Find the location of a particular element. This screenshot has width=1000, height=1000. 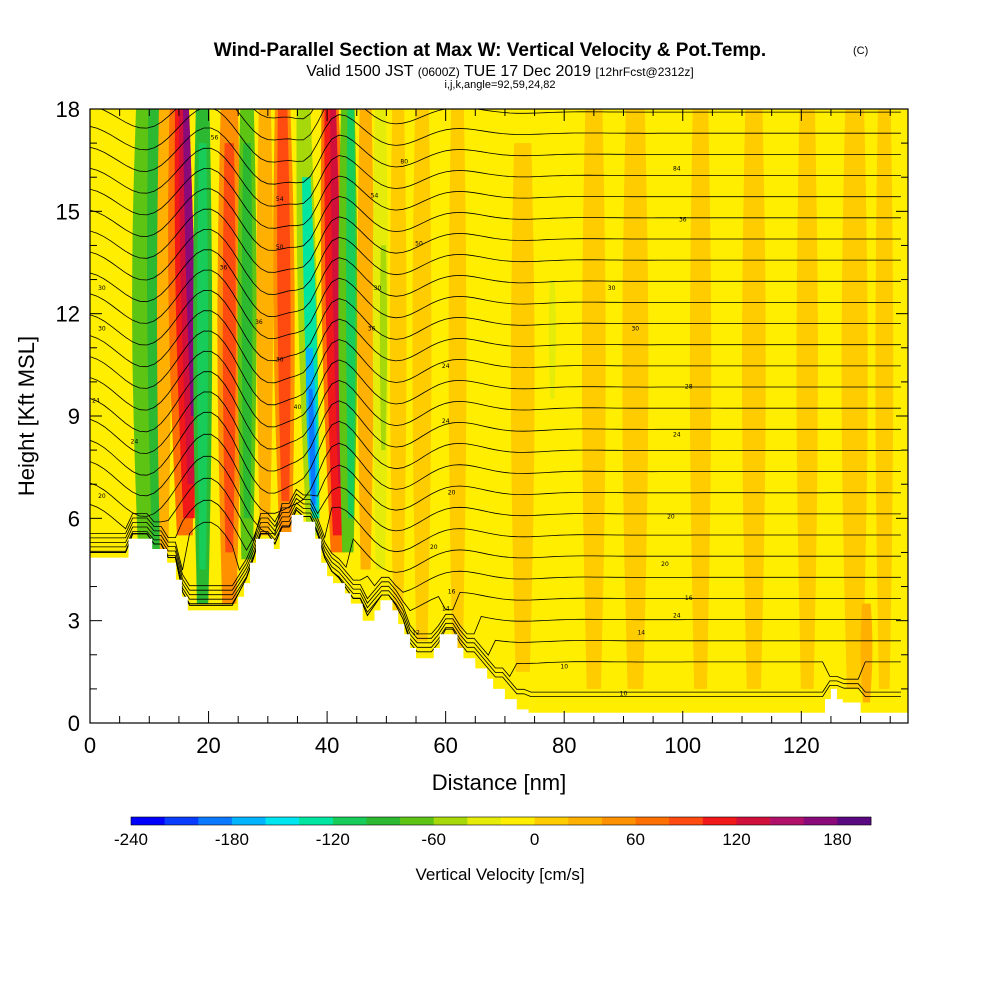

colorbar-frame is located at coordinates (501, 821).